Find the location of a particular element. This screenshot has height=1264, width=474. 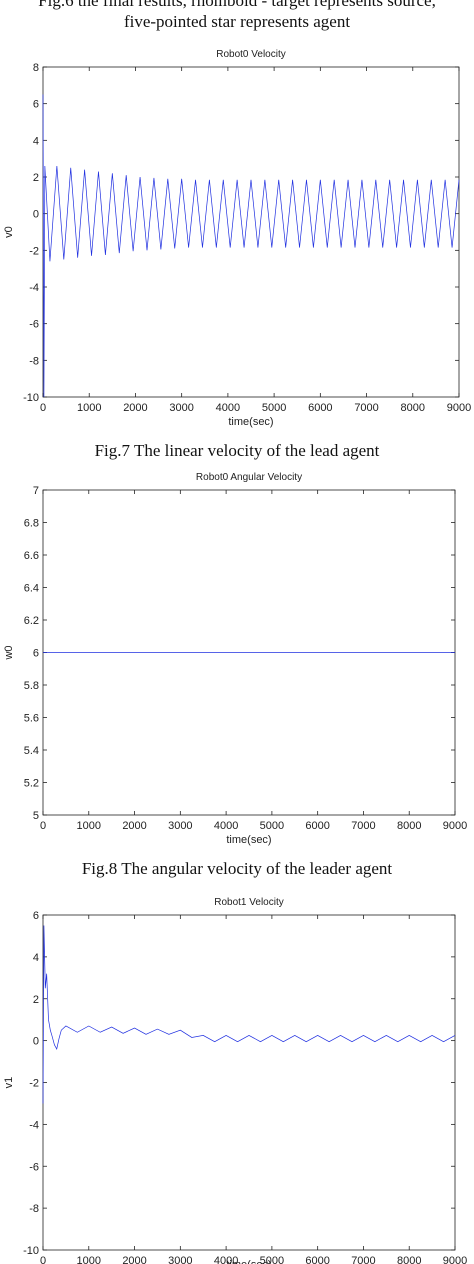

y-tick-label: 6.2 is located at coordinates (31, 621).